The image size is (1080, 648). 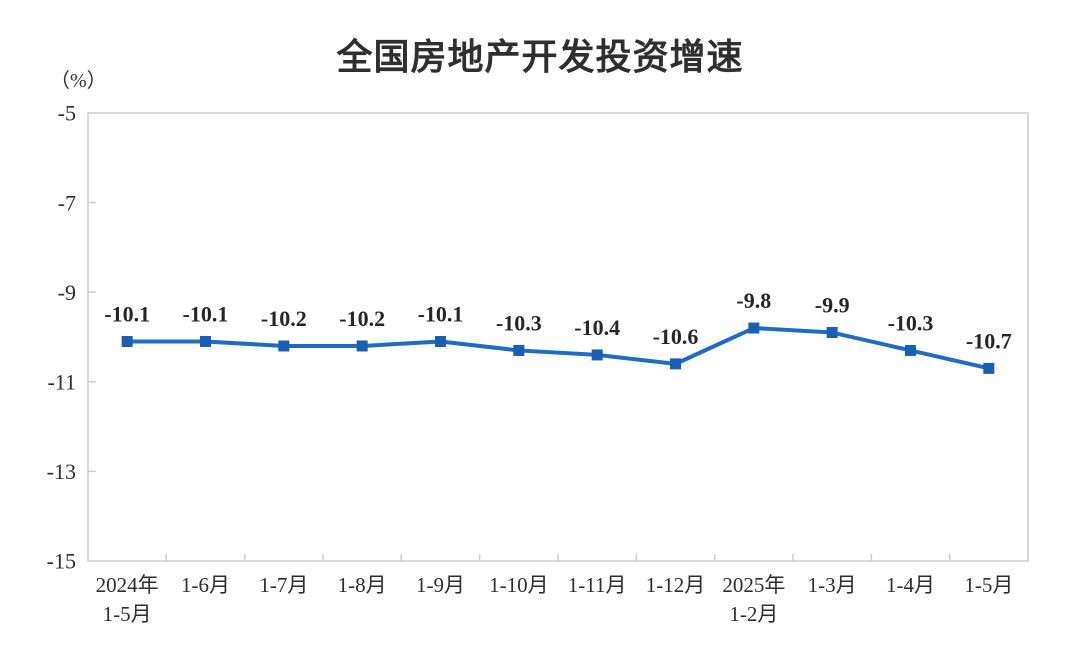 What do you see at coordinates (832, 305) in the screenshot?
I see `data-point-label: -9.9` at bounding box center [832, 305].